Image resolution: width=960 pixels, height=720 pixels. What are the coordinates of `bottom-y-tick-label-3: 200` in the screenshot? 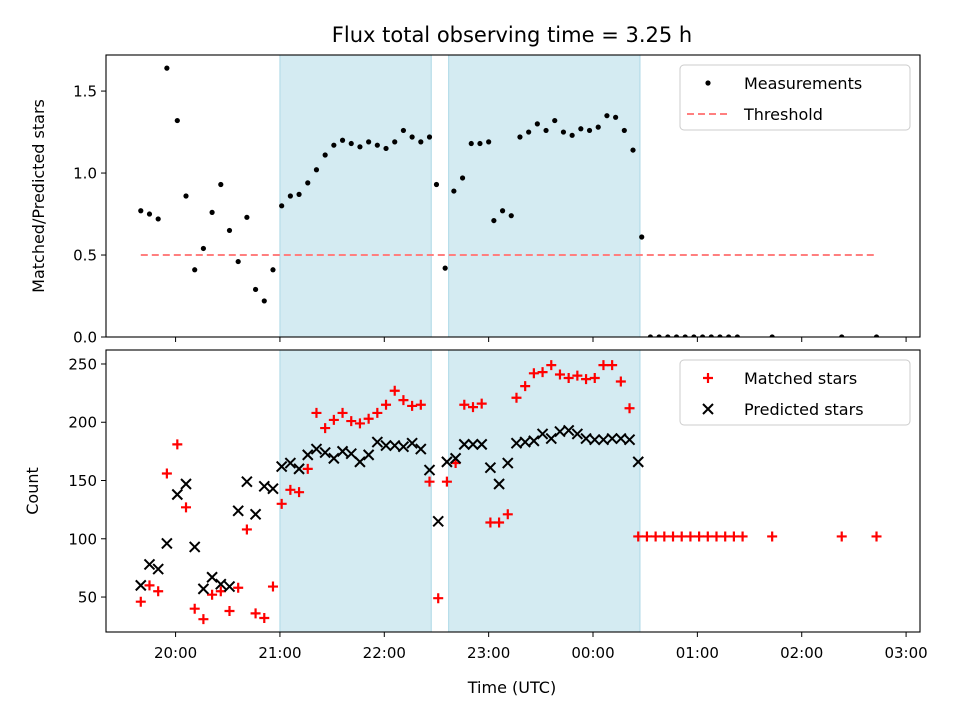 It's located at (82, 423).